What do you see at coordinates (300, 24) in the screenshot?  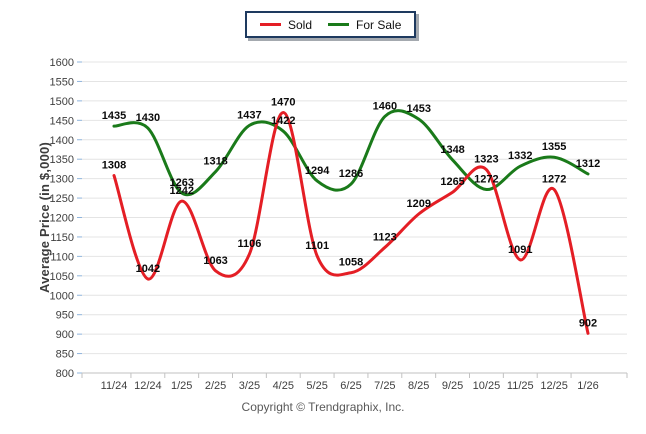 I see `legend-label-sold: Sold` at bounding box center [300, 24].